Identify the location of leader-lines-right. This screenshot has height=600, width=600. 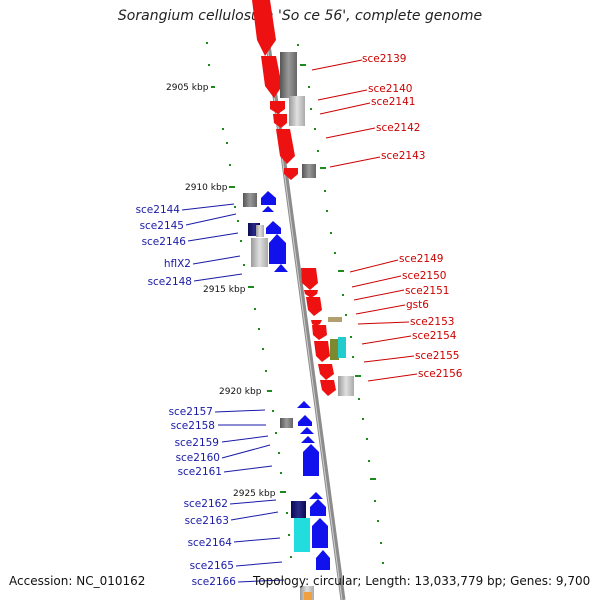
(364, 220).